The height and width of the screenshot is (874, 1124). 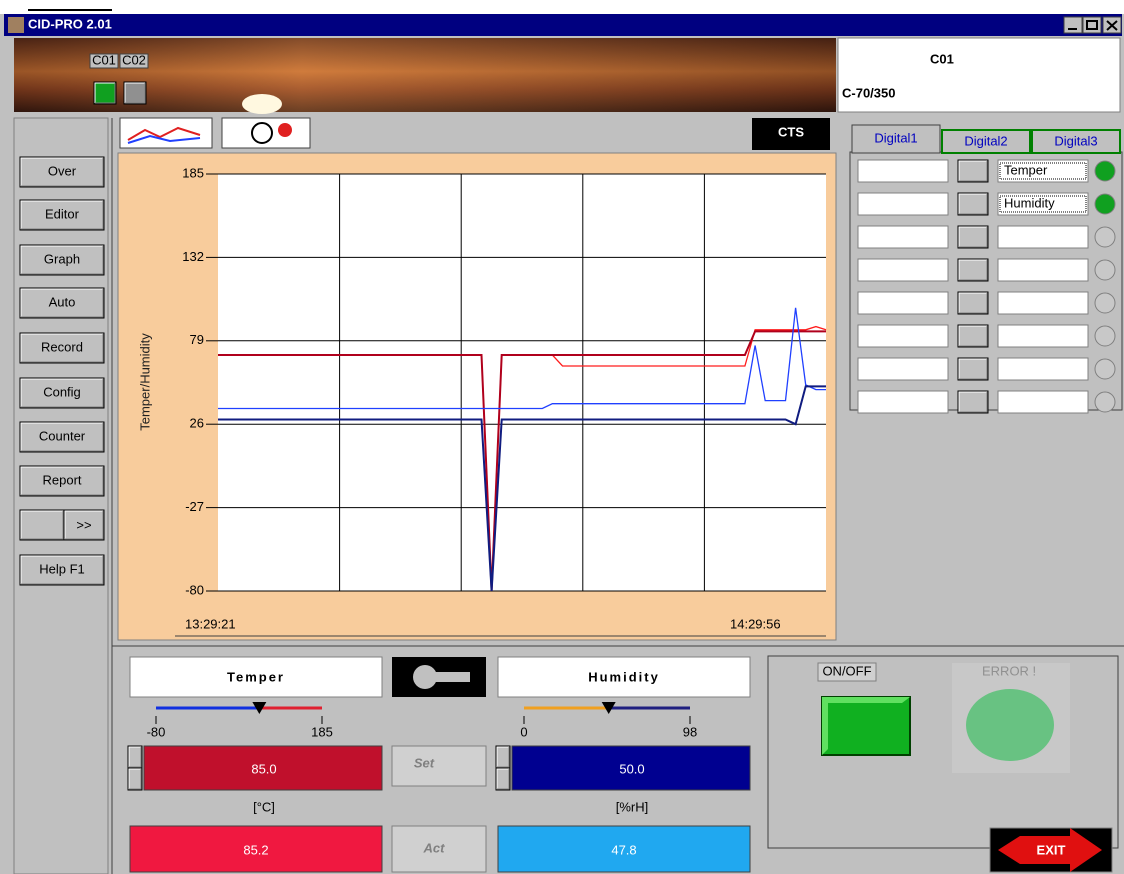 I want to click on tab-label: Digital2, so click(x=985, y=140).